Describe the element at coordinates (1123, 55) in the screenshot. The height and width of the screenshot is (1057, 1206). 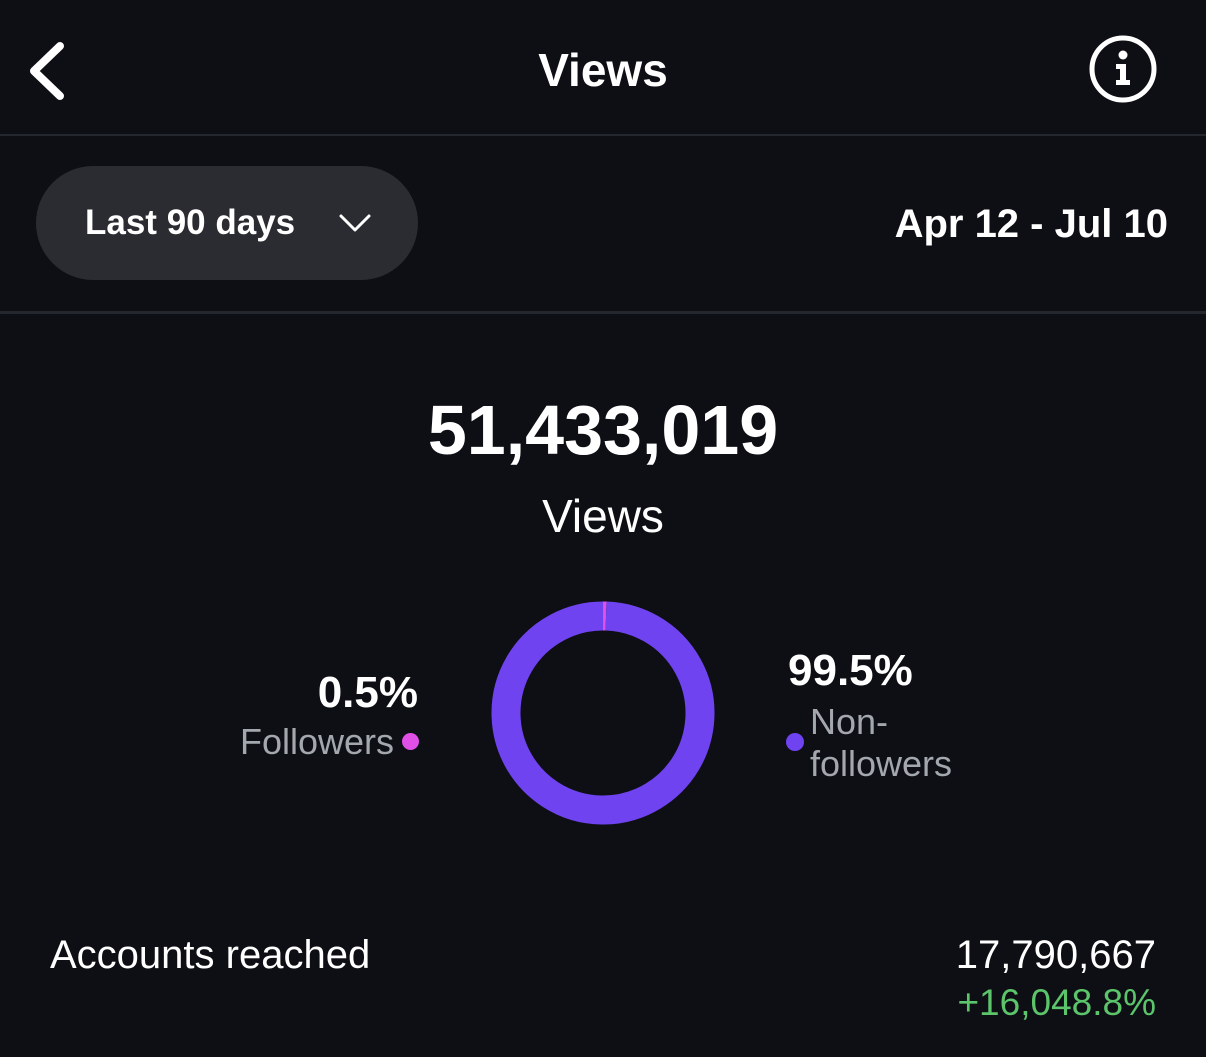
I see `info-dot` at that location.